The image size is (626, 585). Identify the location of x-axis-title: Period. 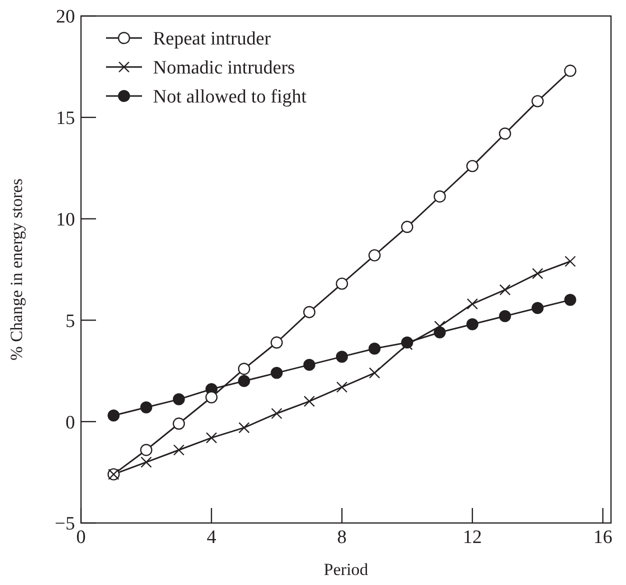
(346, 569).